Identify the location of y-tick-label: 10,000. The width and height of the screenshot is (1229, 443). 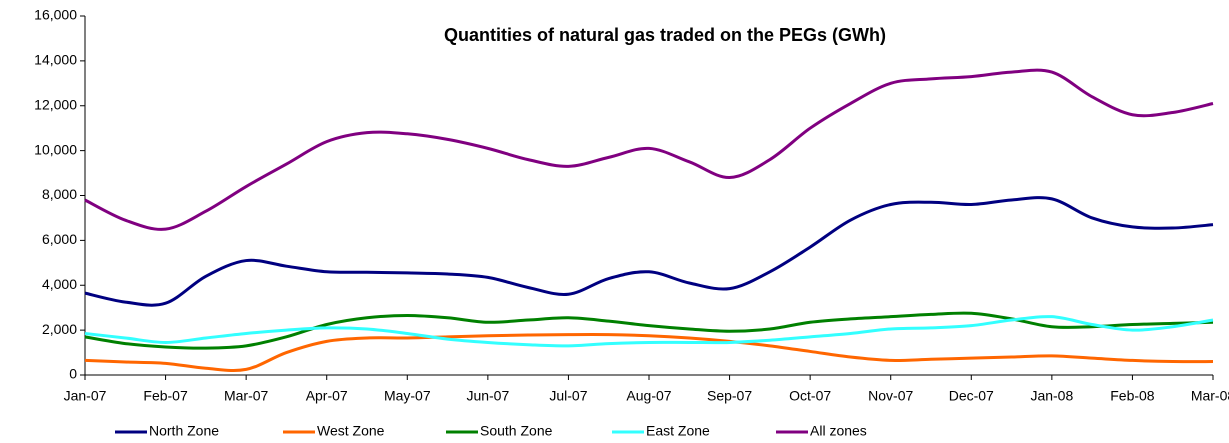
(55, 149).